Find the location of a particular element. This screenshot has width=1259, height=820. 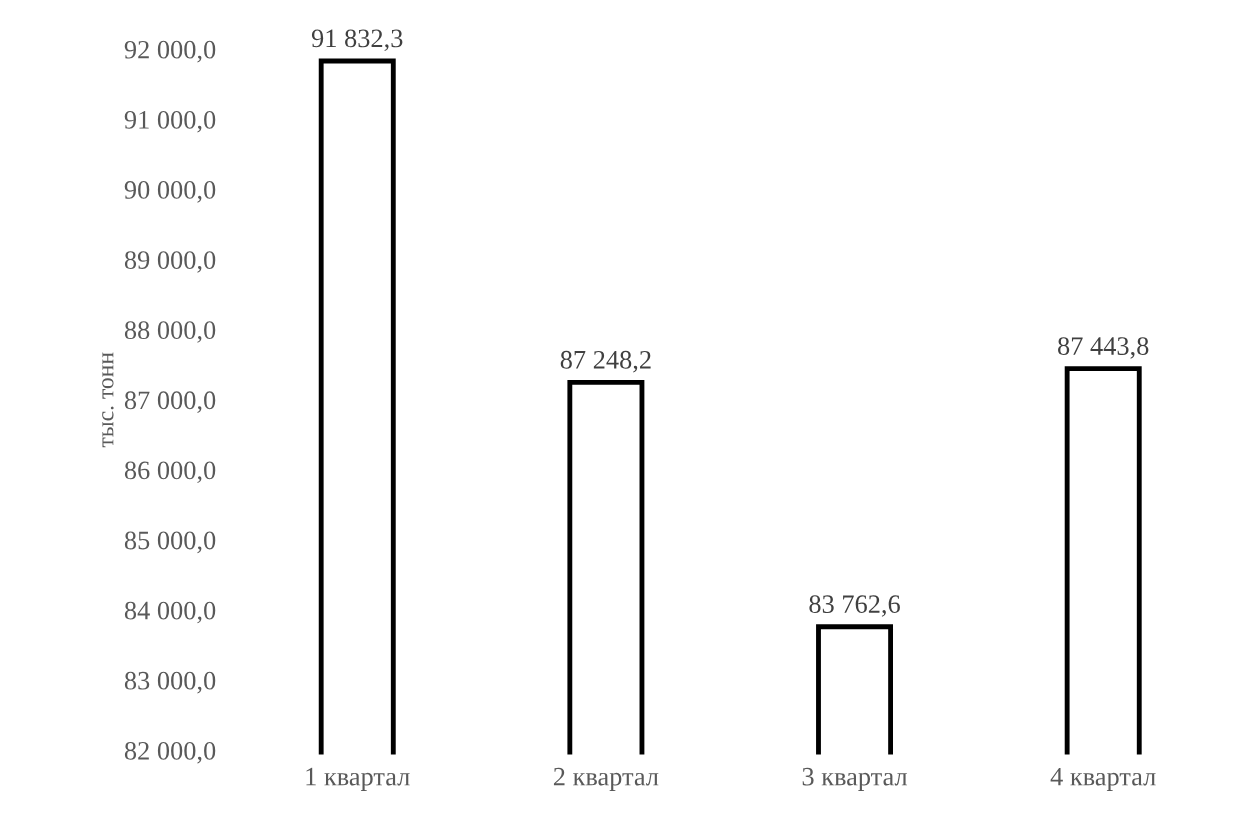

x-tick-label: 4 квартал is located at coordinates (1103, 779).